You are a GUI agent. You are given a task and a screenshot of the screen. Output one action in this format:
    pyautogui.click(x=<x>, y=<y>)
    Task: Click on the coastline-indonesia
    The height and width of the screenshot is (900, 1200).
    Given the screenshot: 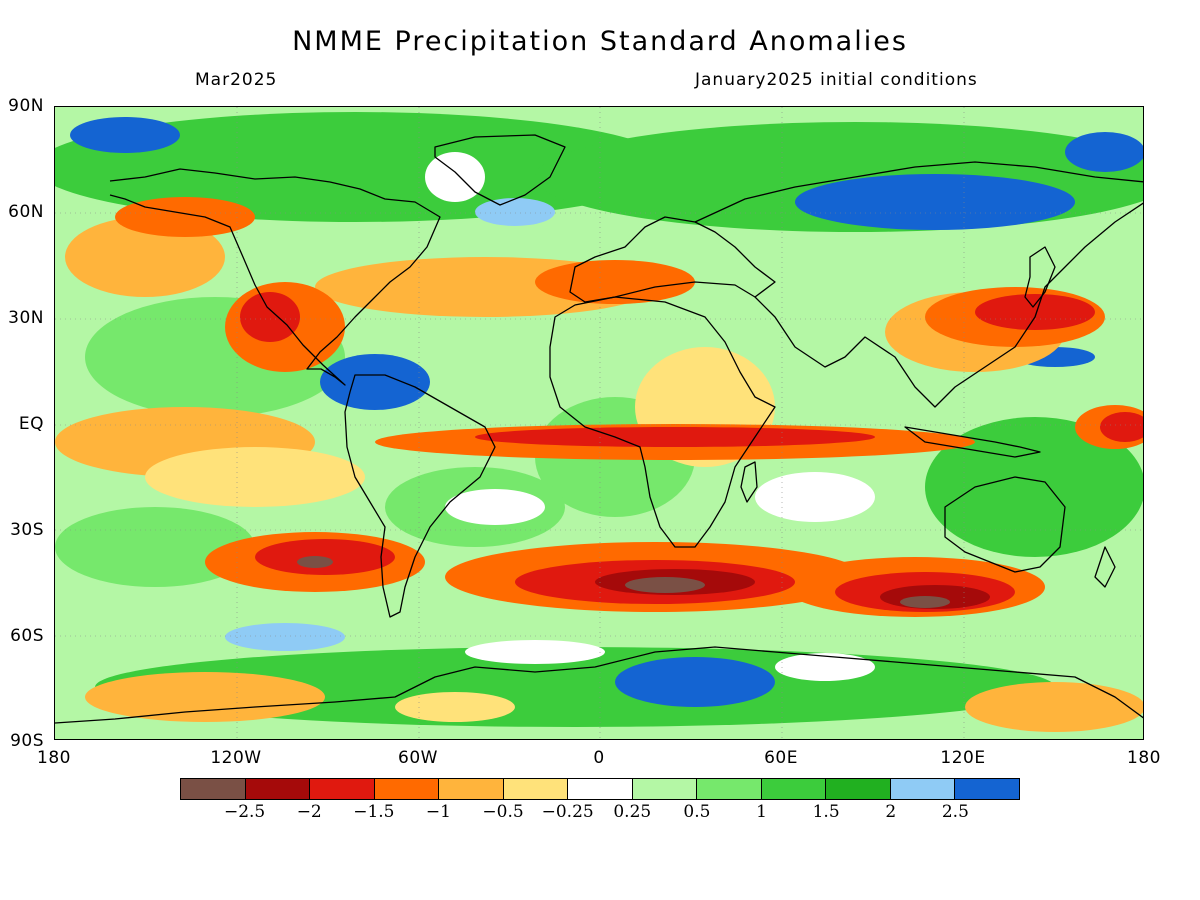 What is the action you would take?
    pyautogui.click(x=972, y=442)
    